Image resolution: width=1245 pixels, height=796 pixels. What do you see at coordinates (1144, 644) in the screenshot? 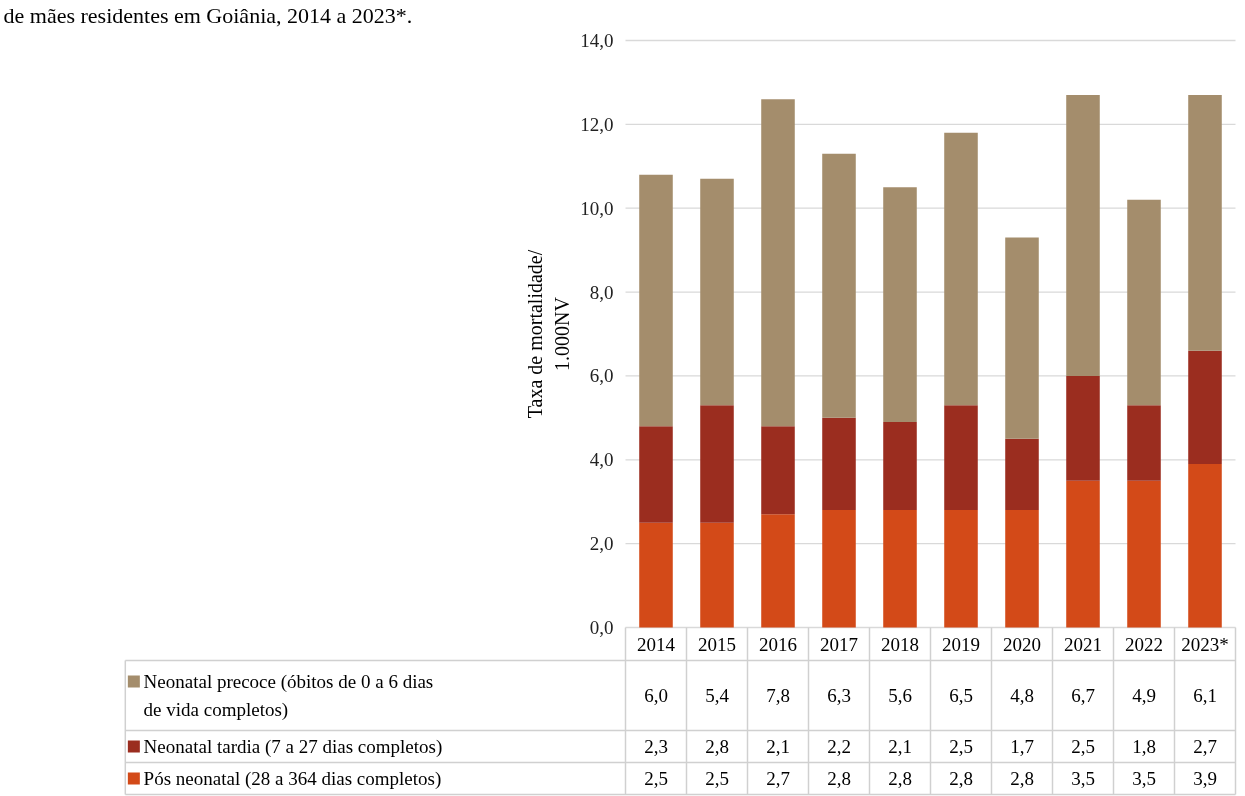
I see `x-tick-label: 2022` at bounding box center [1144, 644].